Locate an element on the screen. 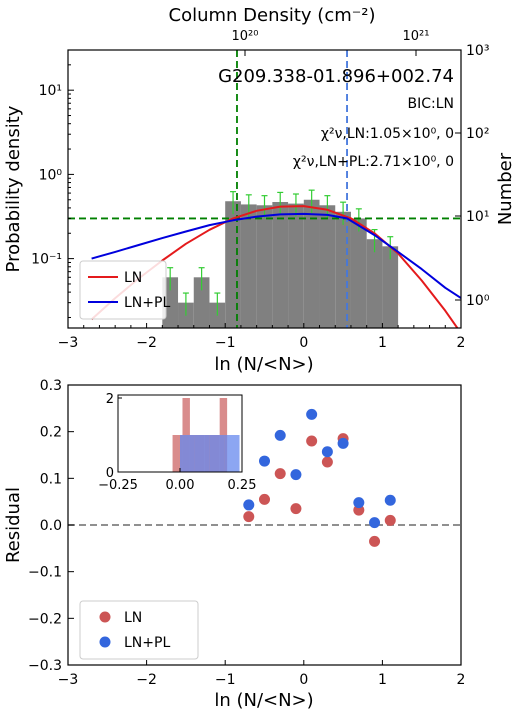  top-legend: LN LN+PL is located at coordinates (124, 290).